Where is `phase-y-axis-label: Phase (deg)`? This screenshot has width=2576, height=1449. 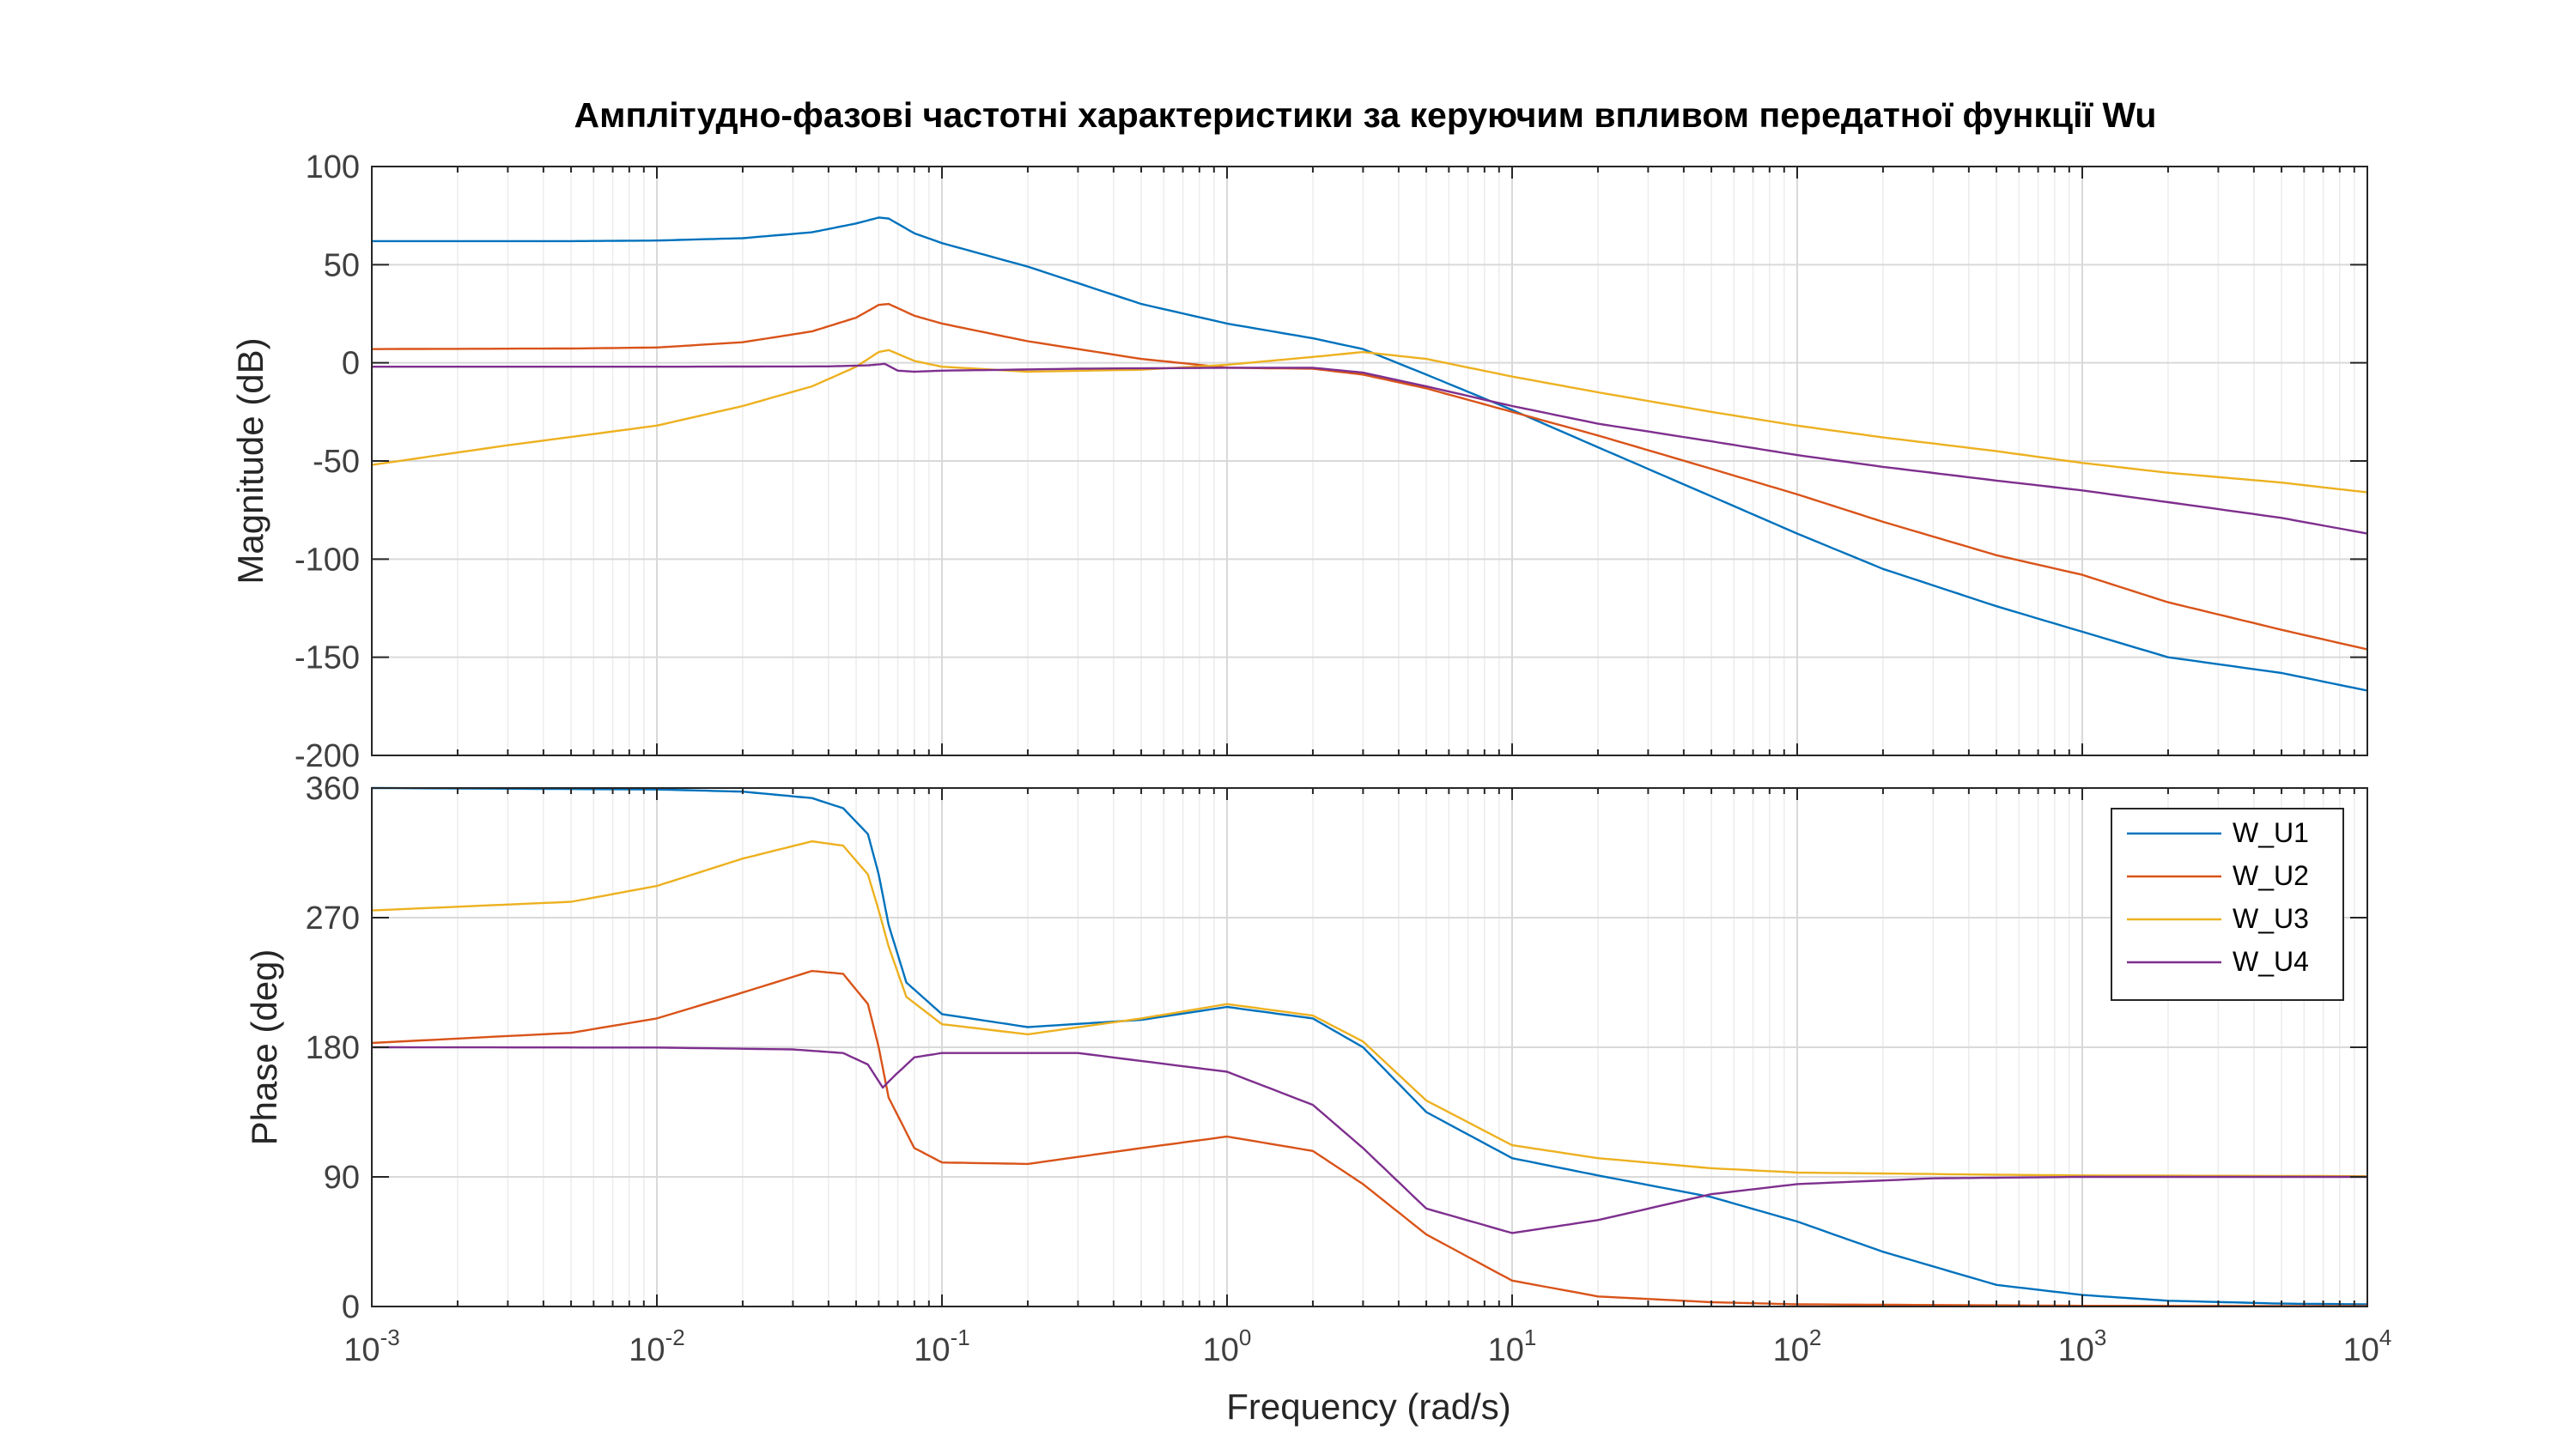 phase-y-axis-label: Phase (deg) is located at coordinates (264, 1047).